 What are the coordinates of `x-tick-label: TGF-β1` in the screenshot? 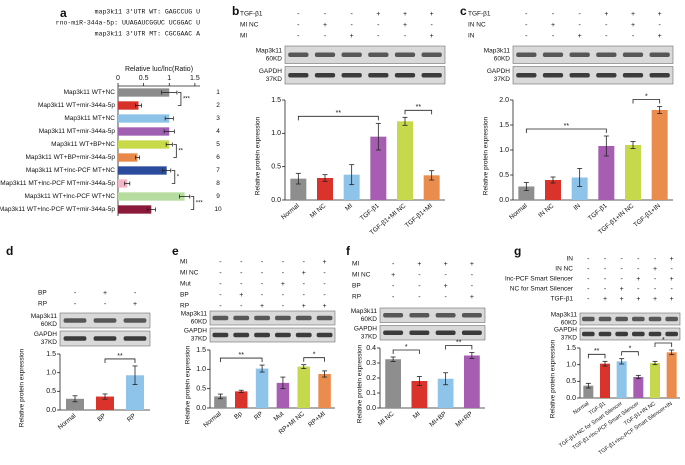 It's located at (598, 212).